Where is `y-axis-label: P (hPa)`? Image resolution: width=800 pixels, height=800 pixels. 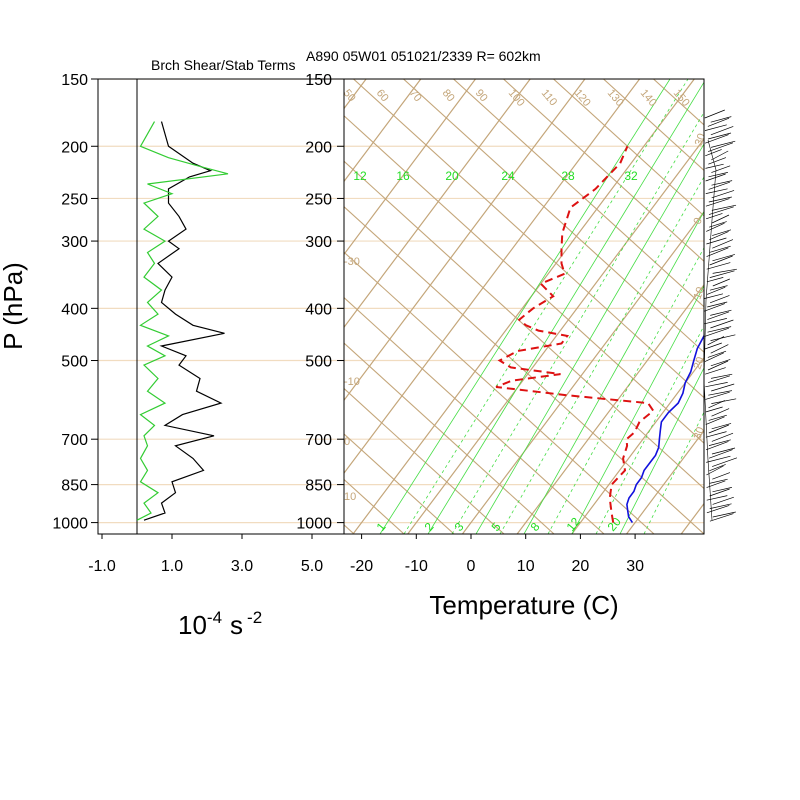 y-axis-label: P (hPa) is located at coordinates (14, 306).